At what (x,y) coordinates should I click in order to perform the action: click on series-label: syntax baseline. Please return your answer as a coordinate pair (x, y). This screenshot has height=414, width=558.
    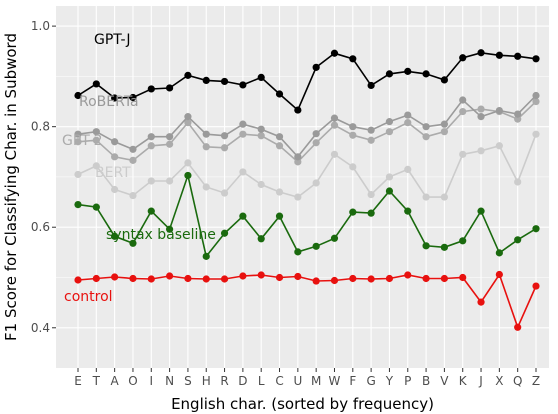
    Looking at the image, I should click on (161, 235).